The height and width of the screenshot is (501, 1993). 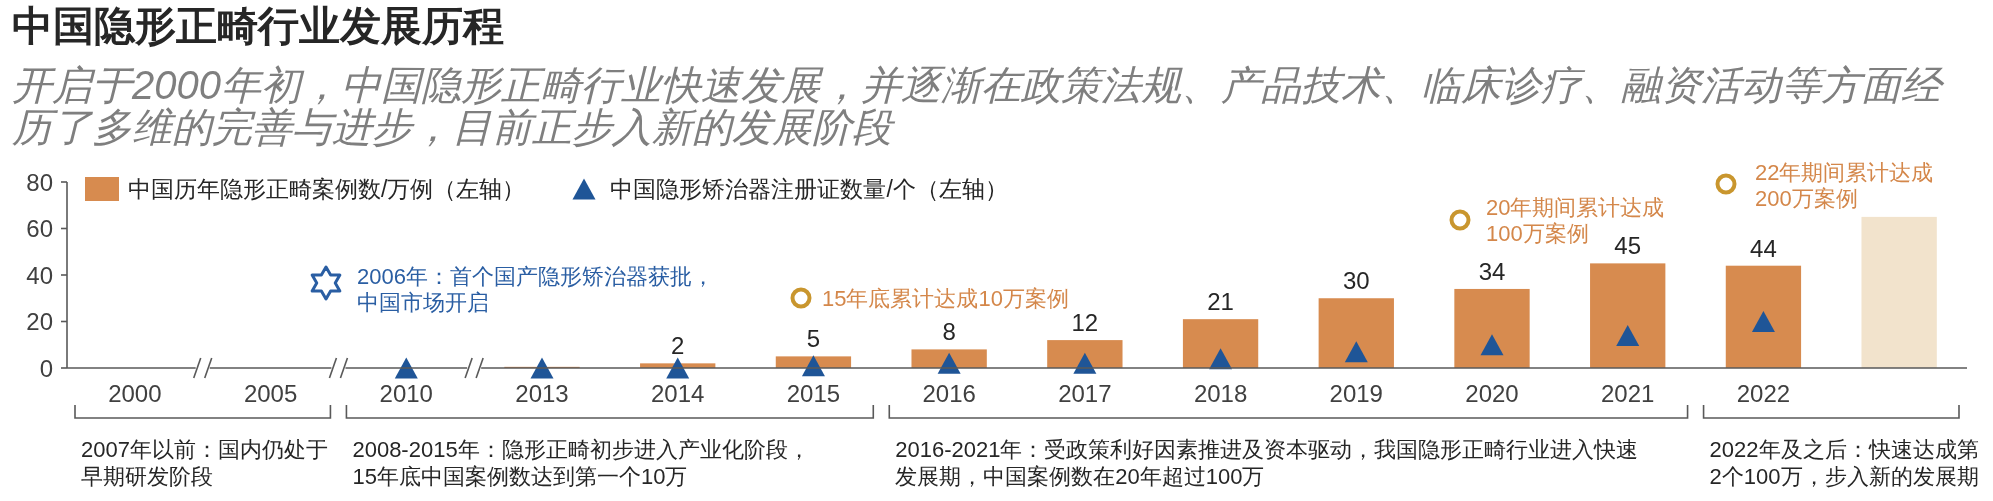 I want to click on text: 2016-2021年：受政策利好因素推进及资本驱动，我国隐形正畸行业进入快速发展期，中国案例数在20年超过100万, so click(x=1267, y=463).